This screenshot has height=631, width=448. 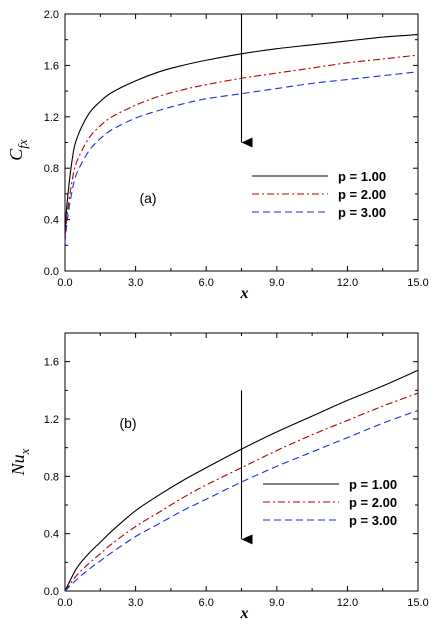 I want to click on y-axis-label-subscript: fx, so click(x=22, y=144).